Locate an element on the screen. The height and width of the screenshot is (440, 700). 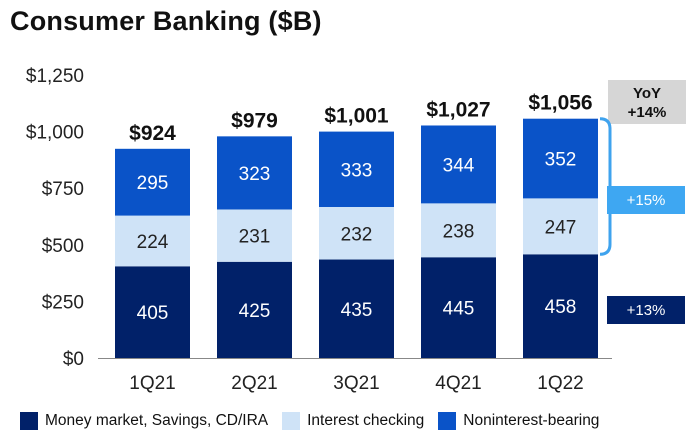
data-label-money-market: 458 is located at coordinates (561, 307).